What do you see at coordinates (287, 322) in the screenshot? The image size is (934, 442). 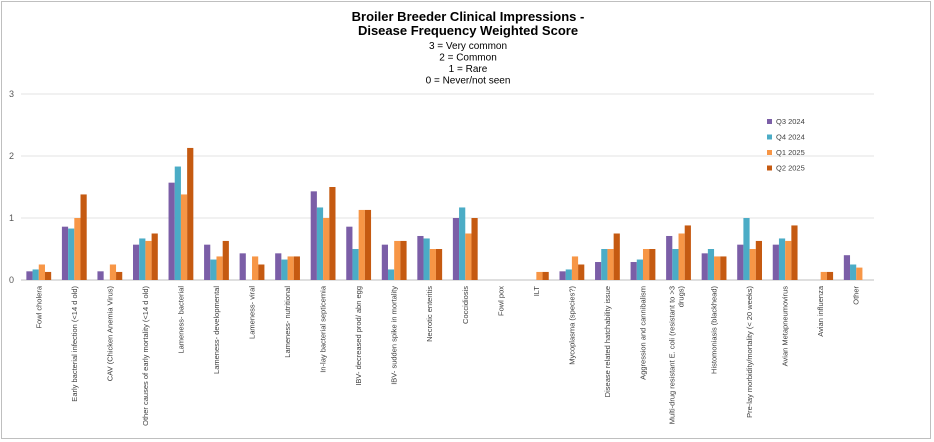 I see `category-label: Lameness- nutritional` at bounding box center [287, 322].